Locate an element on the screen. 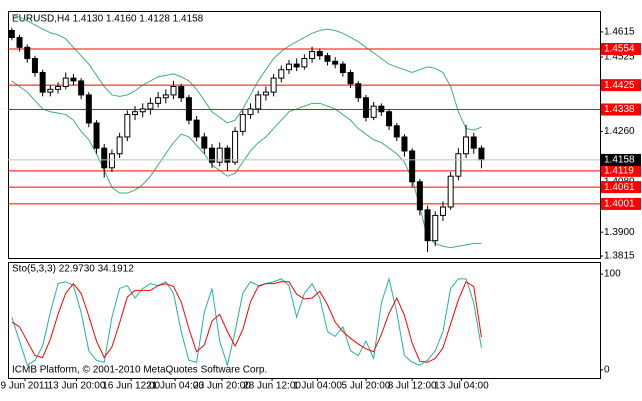 The width and height of the screenshot is (642, 401). x-tick-label: 28 Jun 12:00 is located at coordinates (272, 386).